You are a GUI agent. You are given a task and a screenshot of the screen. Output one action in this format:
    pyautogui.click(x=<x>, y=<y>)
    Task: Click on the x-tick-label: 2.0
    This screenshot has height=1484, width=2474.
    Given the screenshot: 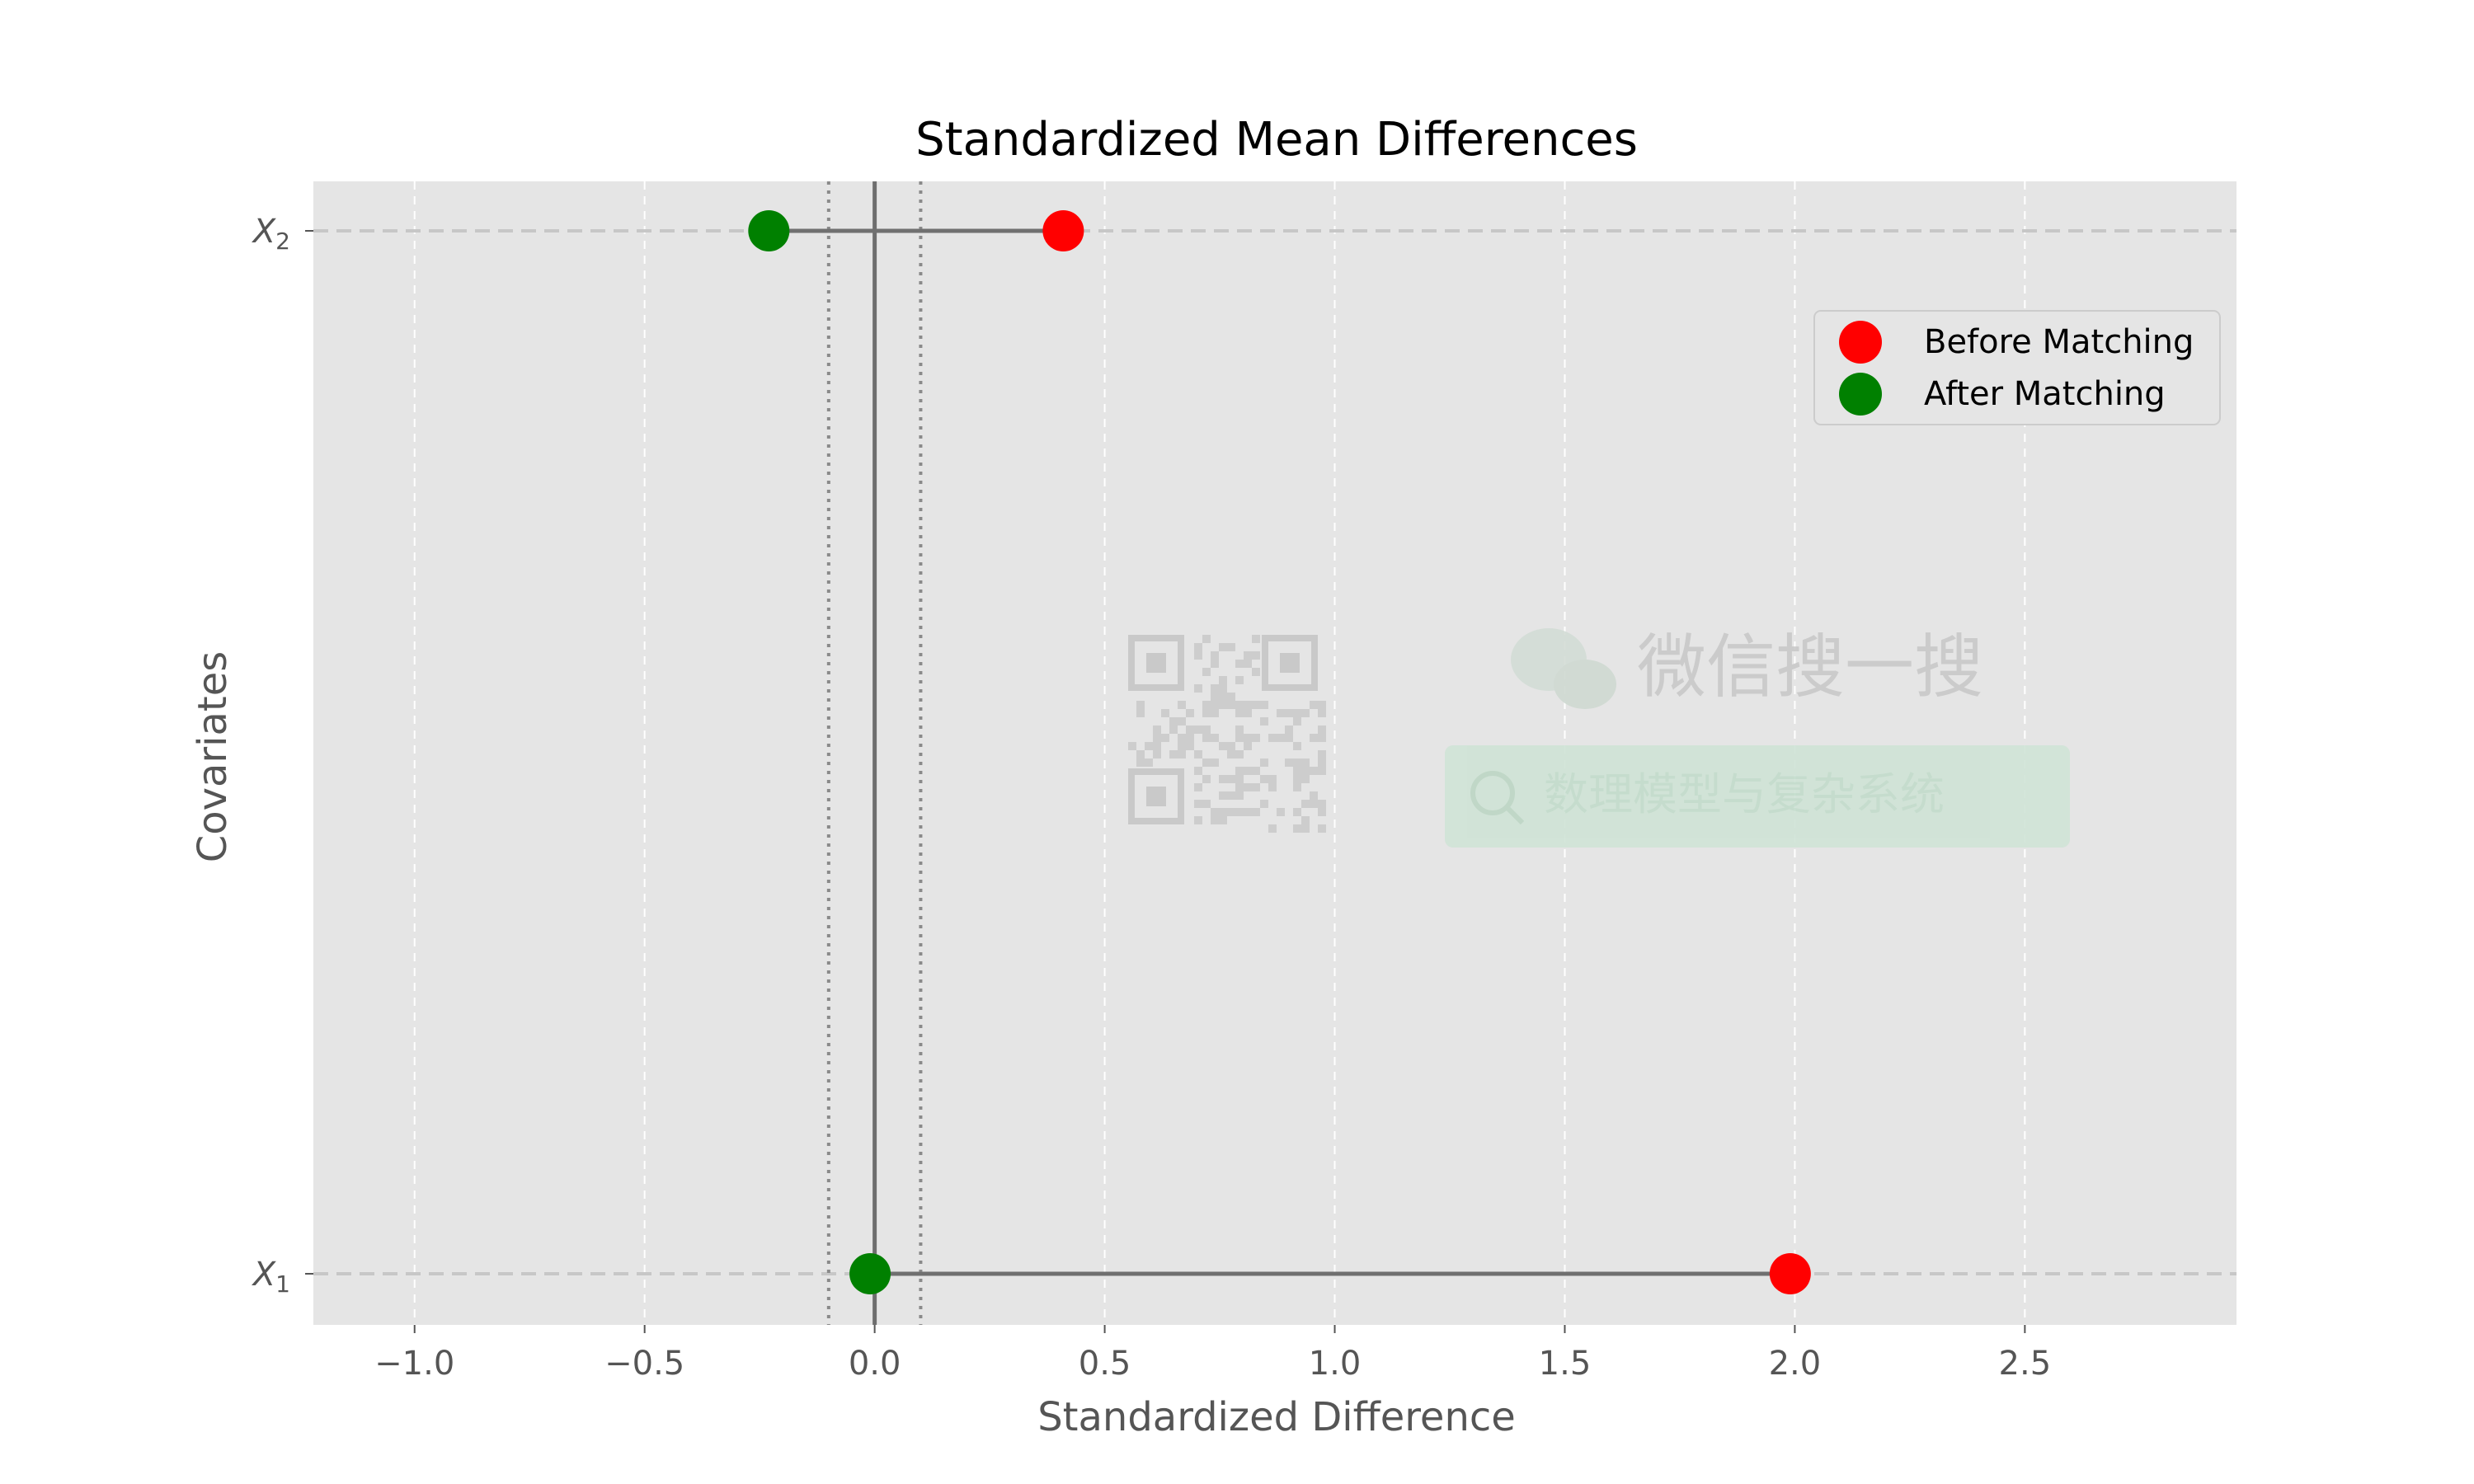 What is the action you would take?
    pyautogui.click(x=1795, y=1364)
    